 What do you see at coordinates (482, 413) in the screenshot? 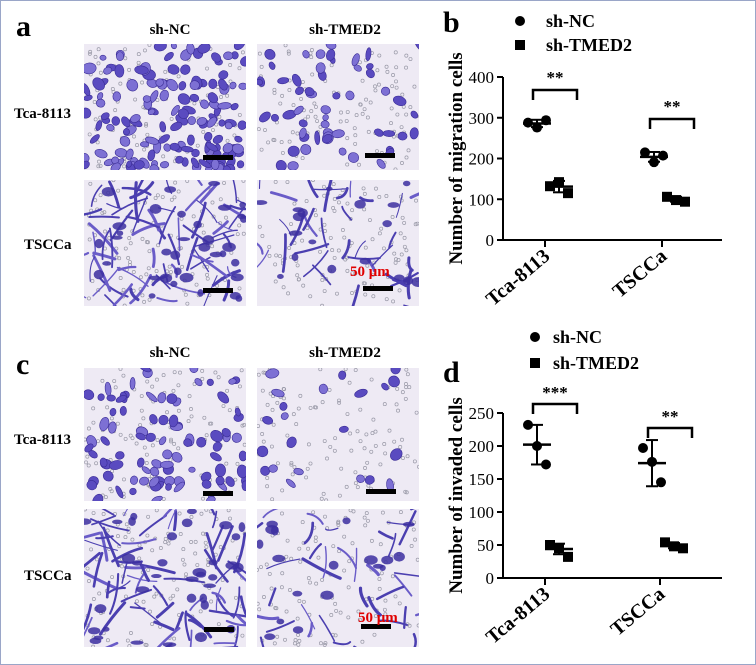
I see `y-tick-label: 250` at bounding box center [482, 413].